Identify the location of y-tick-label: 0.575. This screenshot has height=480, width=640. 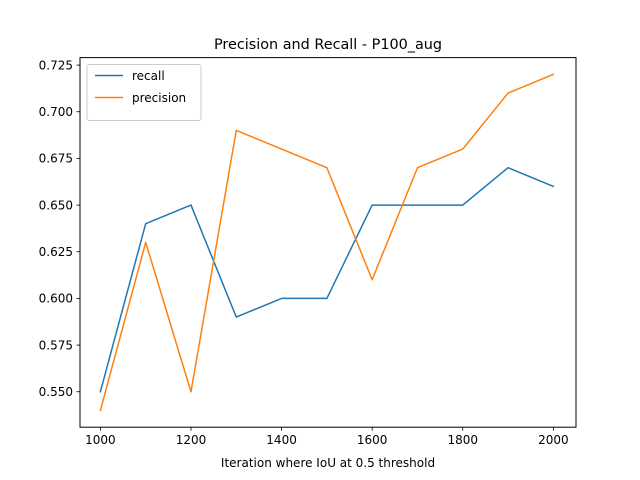
(56, 345).